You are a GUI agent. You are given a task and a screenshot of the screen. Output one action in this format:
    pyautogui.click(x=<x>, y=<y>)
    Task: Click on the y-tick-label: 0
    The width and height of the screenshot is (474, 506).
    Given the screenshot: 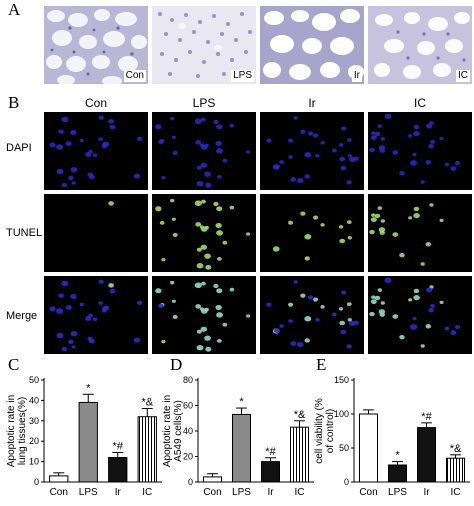 What is the action you would take?
    pyautogui.click(x=36, y=482)
    